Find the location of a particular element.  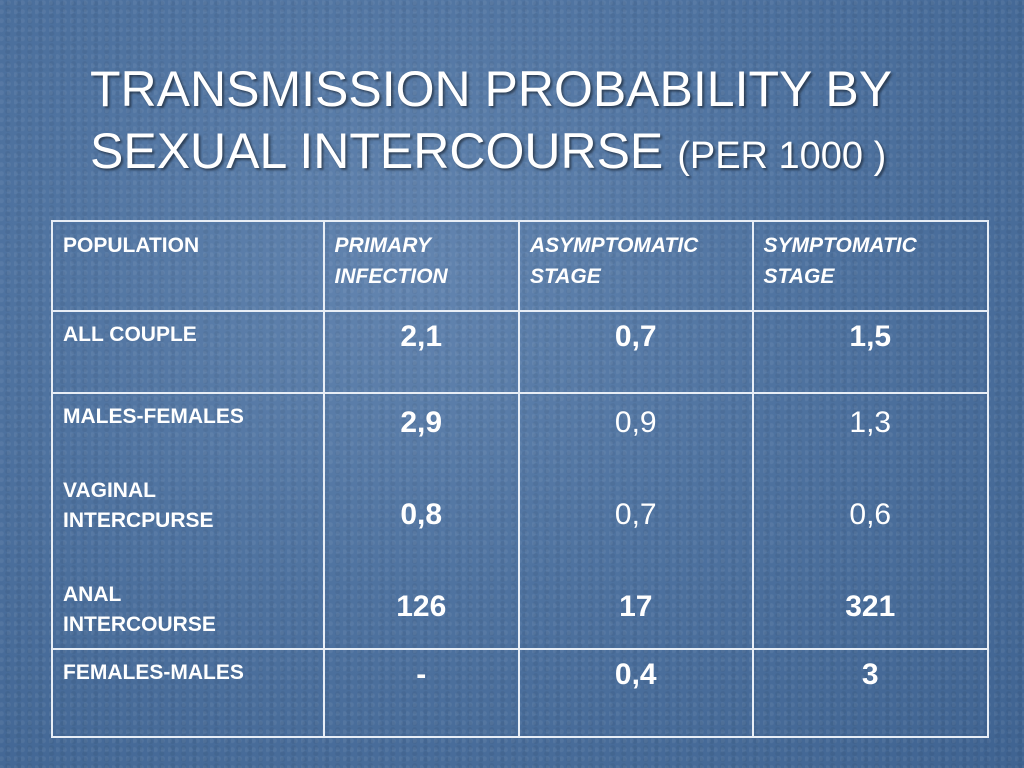

header-asymptomatic-line2: STAGE is located at coordinates (565, 276).